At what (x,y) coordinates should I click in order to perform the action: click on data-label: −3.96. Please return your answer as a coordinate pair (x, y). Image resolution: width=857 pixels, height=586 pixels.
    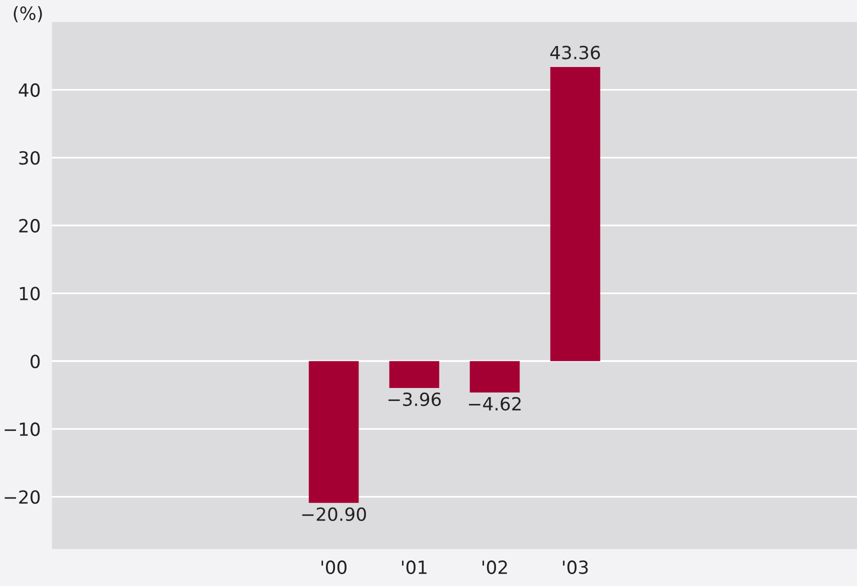
    Looking at the image, I should click on (414, 399).